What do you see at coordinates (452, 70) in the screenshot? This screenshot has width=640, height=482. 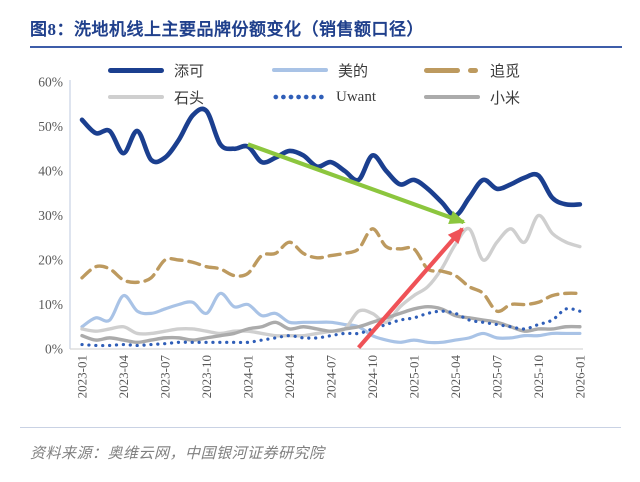 I see `dreame-dashed-line-icon` at bounding box center [452, 70].